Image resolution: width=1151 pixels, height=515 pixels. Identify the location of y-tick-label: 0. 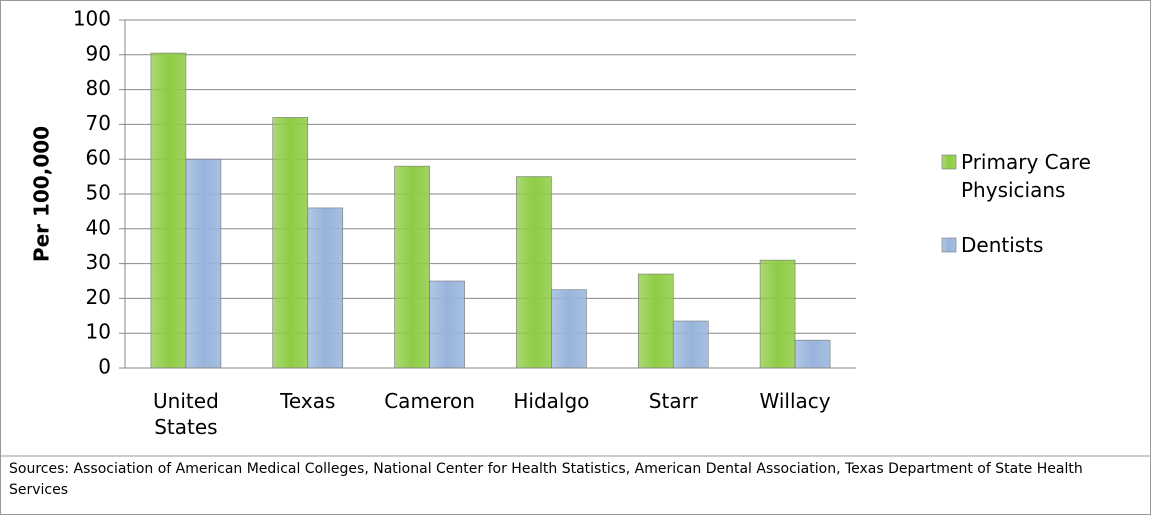
(104, 367).